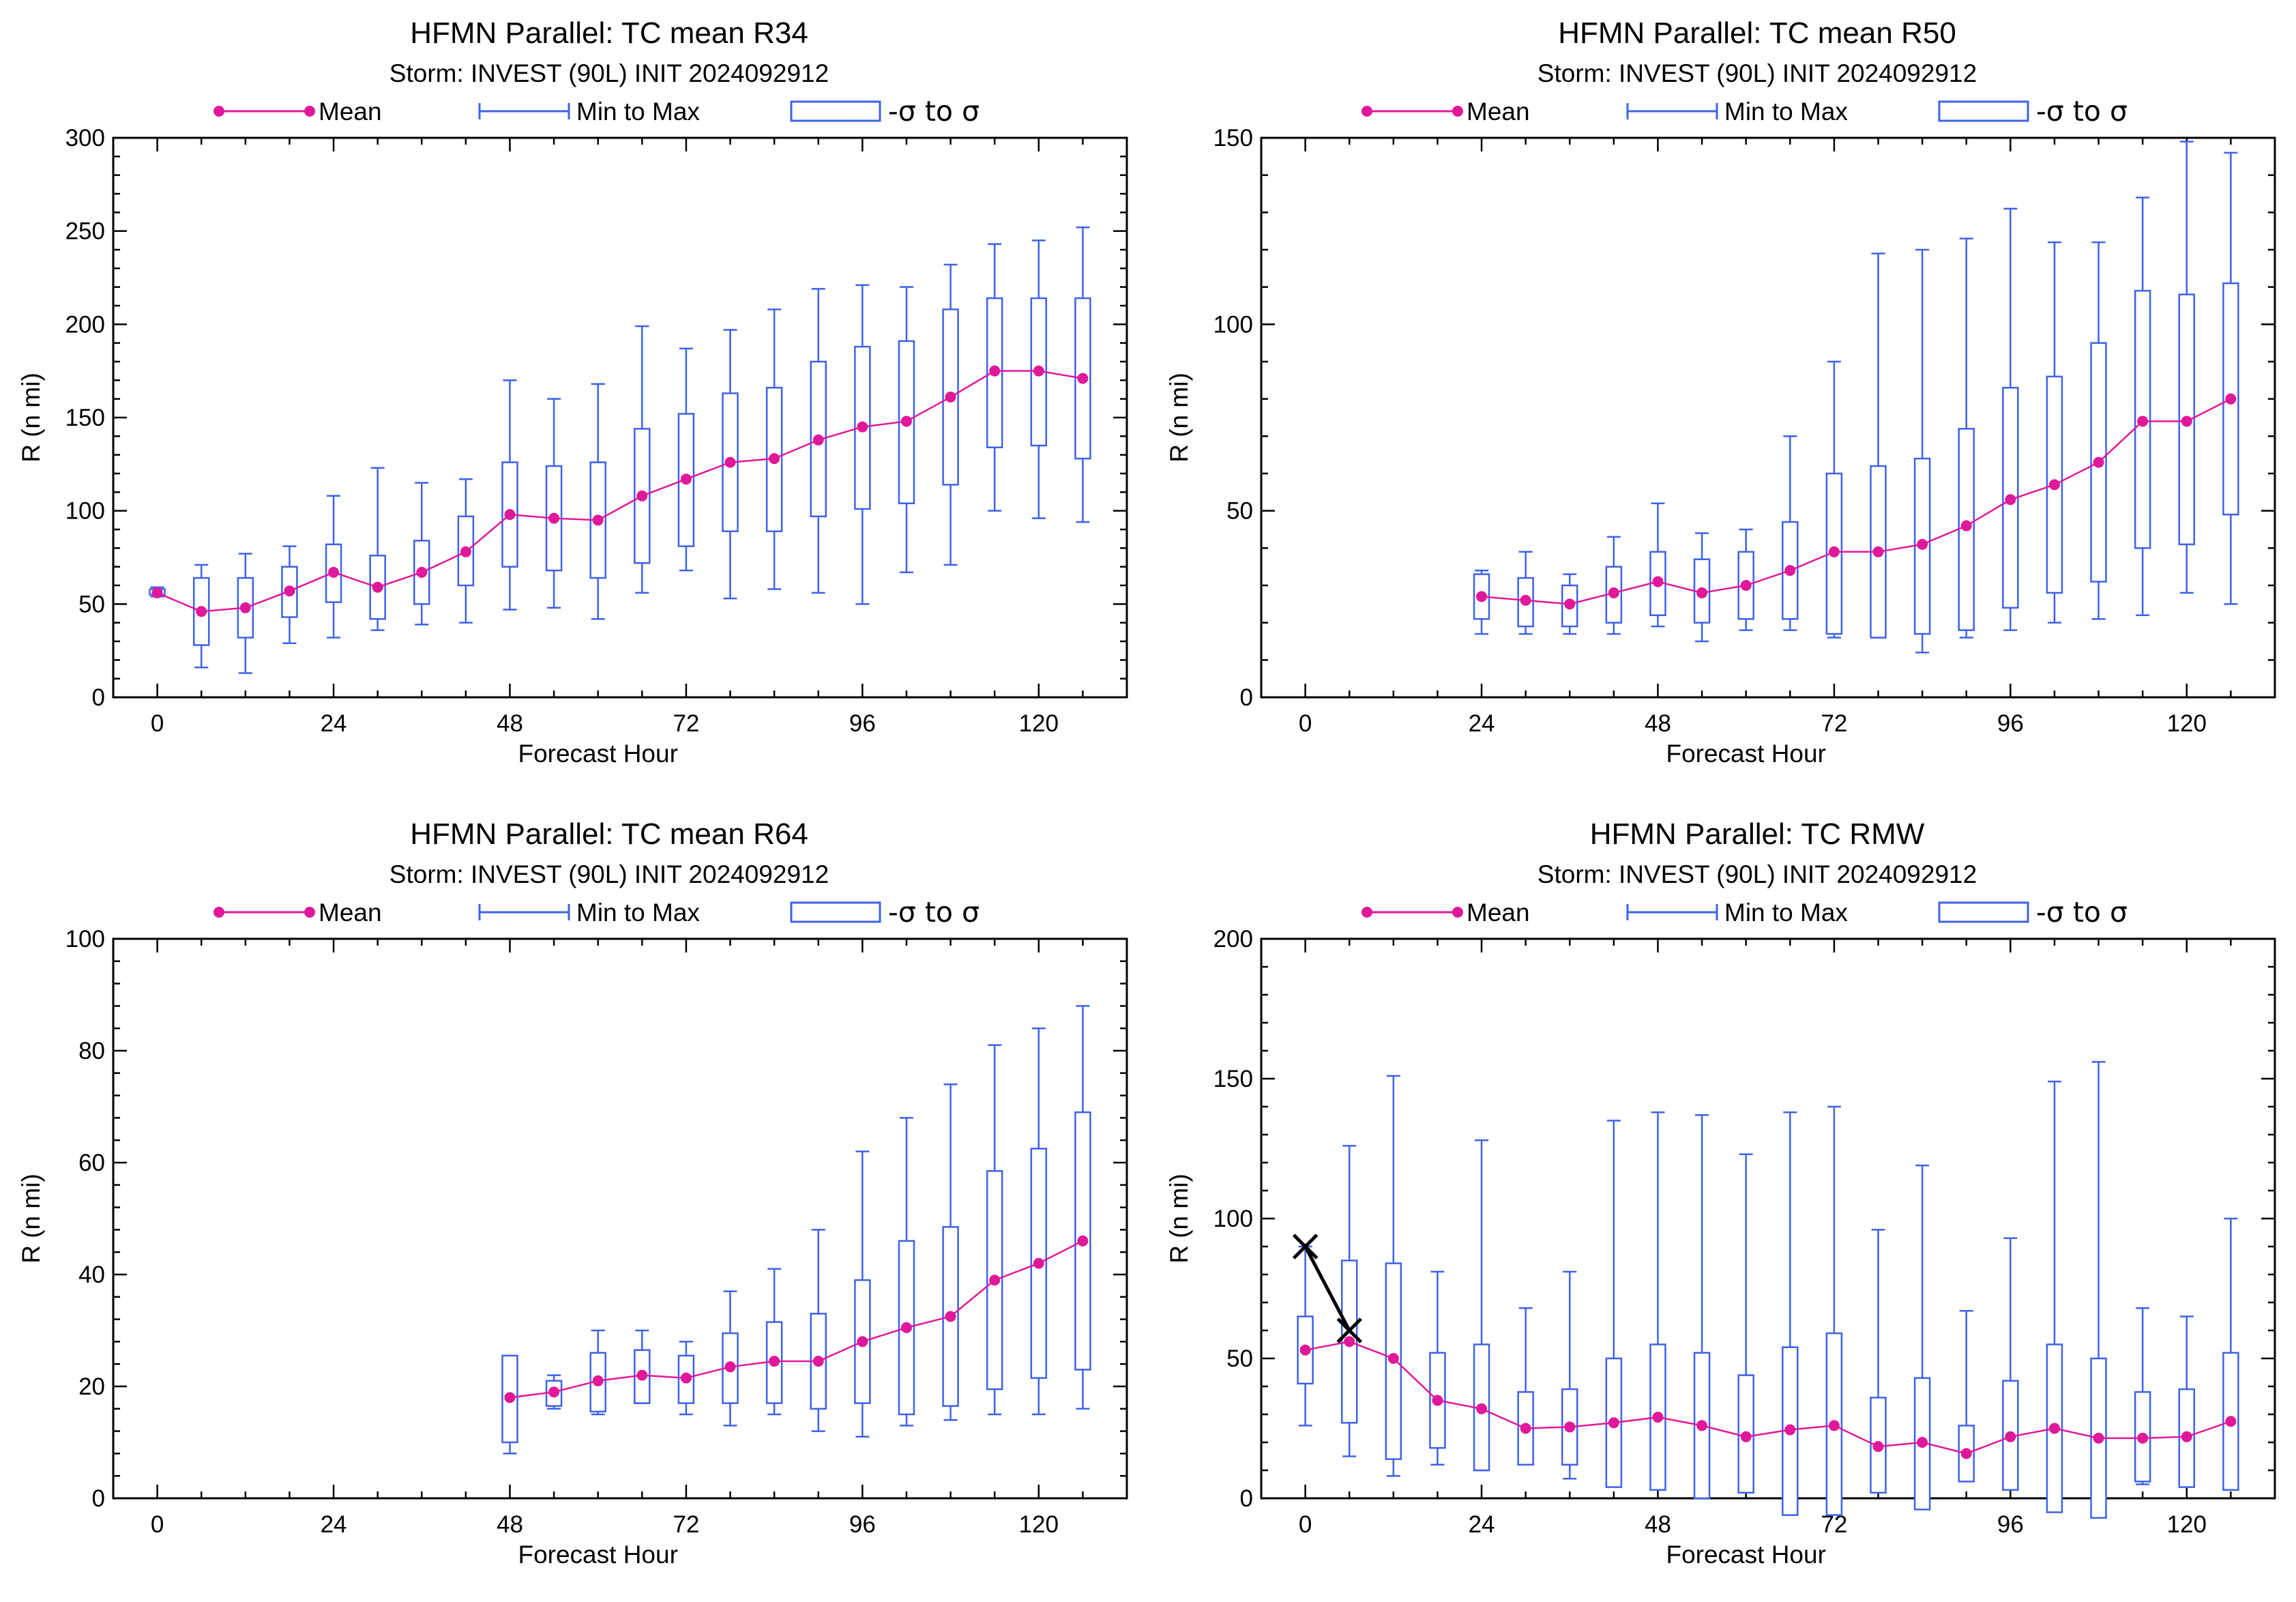 This screenshot has height=1602, width=2296. Describe the element at coordinates (862, 1525) in the screenshot. I see `x-tick-label: 96` at that location.